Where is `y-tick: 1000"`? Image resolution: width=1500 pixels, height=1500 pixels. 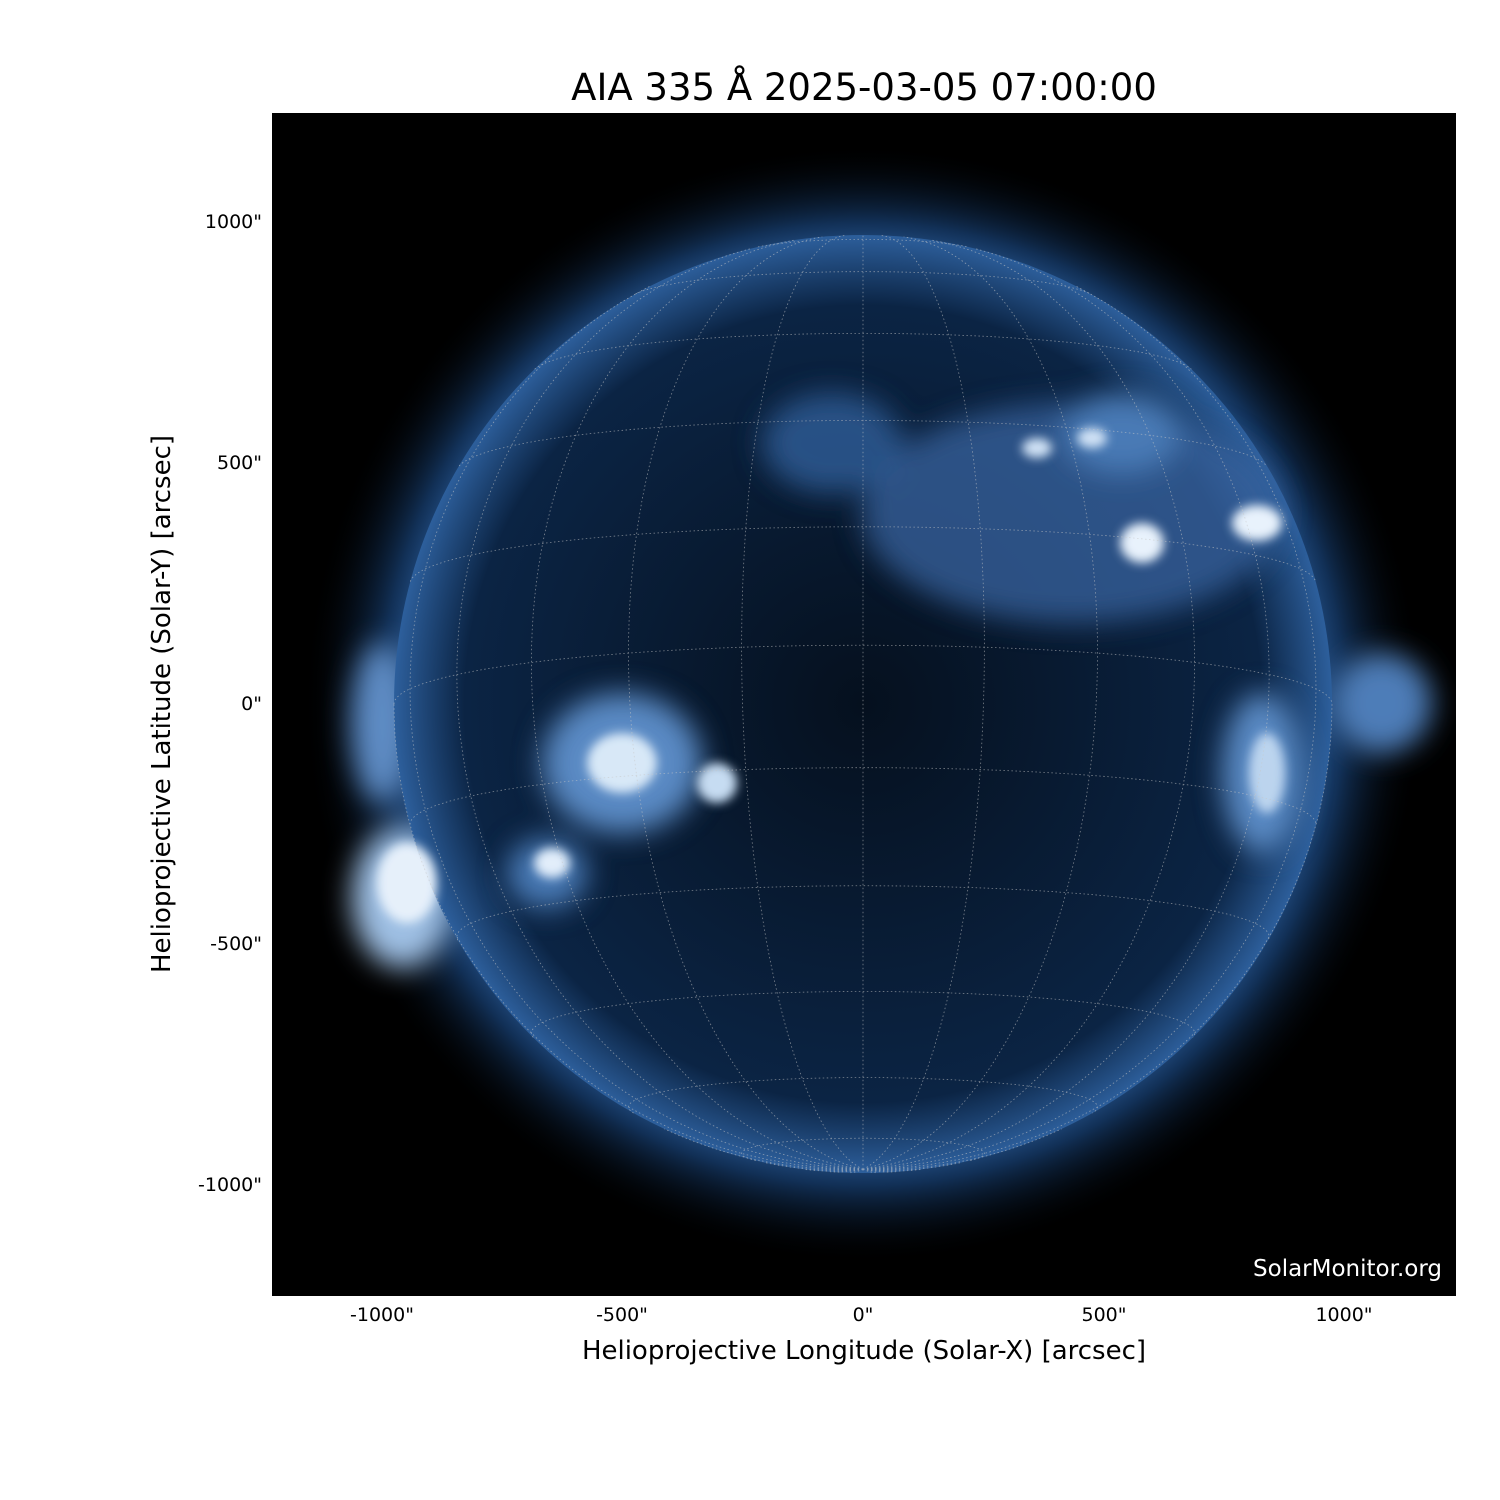
y-tick: 1000" is located at coordinates (233, 222).